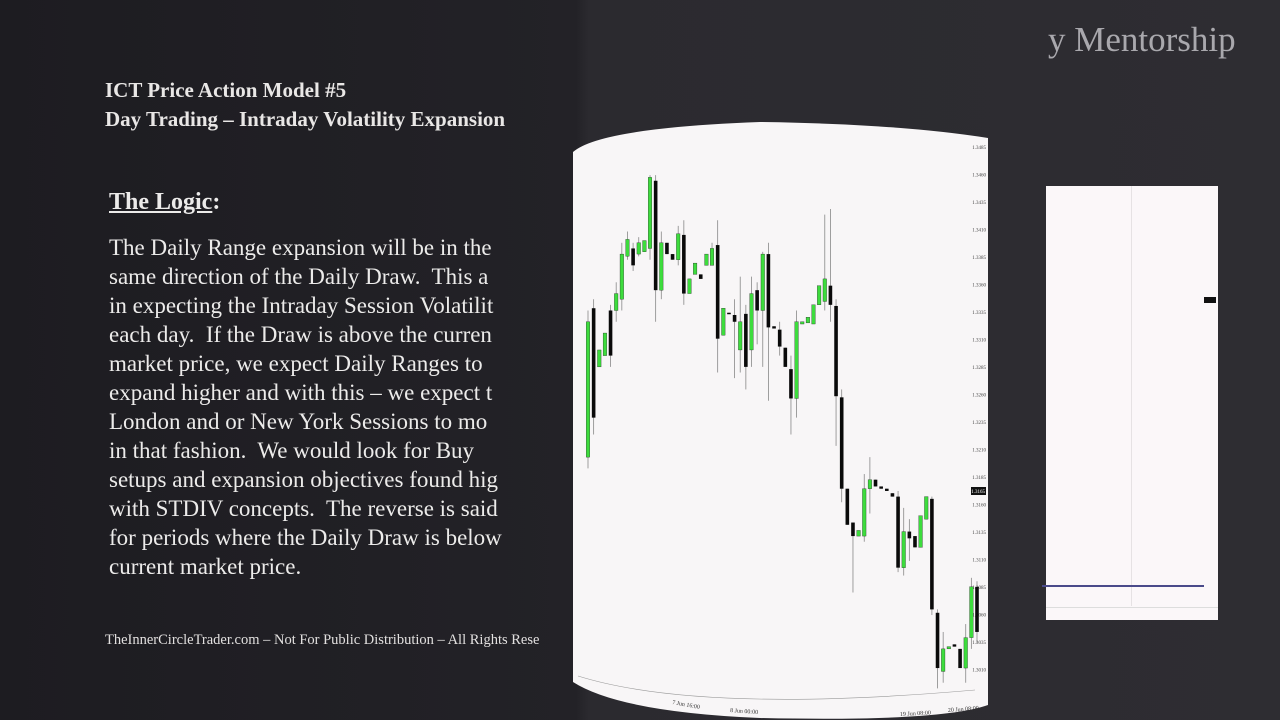 The image size is (1280, 720). Describe the element at coordinates (161, 202) in the screenshot. I see `section-heading-text: The Logic` at that location.